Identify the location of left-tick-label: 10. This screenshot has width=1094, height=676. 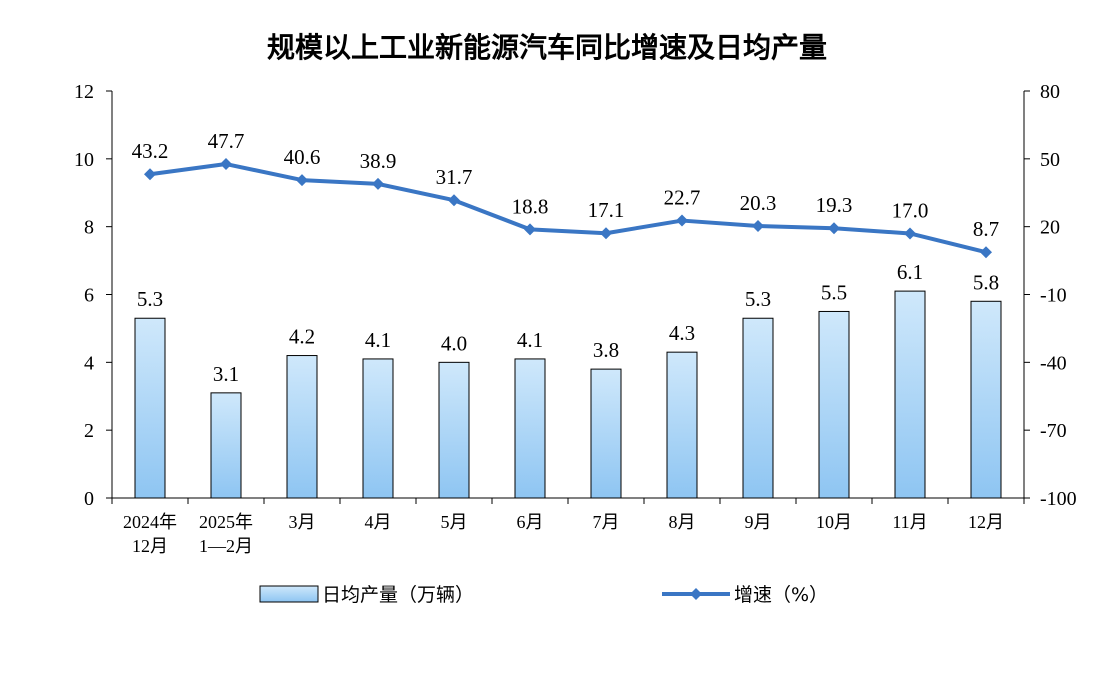
(84, 160).